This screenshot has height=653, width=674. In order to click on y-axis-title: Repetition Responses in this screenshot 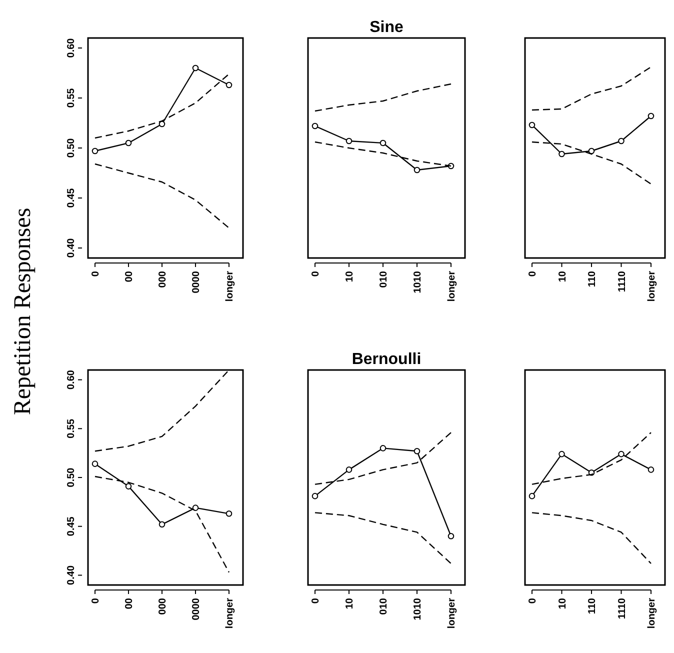, I will do `click(23, 312)`.